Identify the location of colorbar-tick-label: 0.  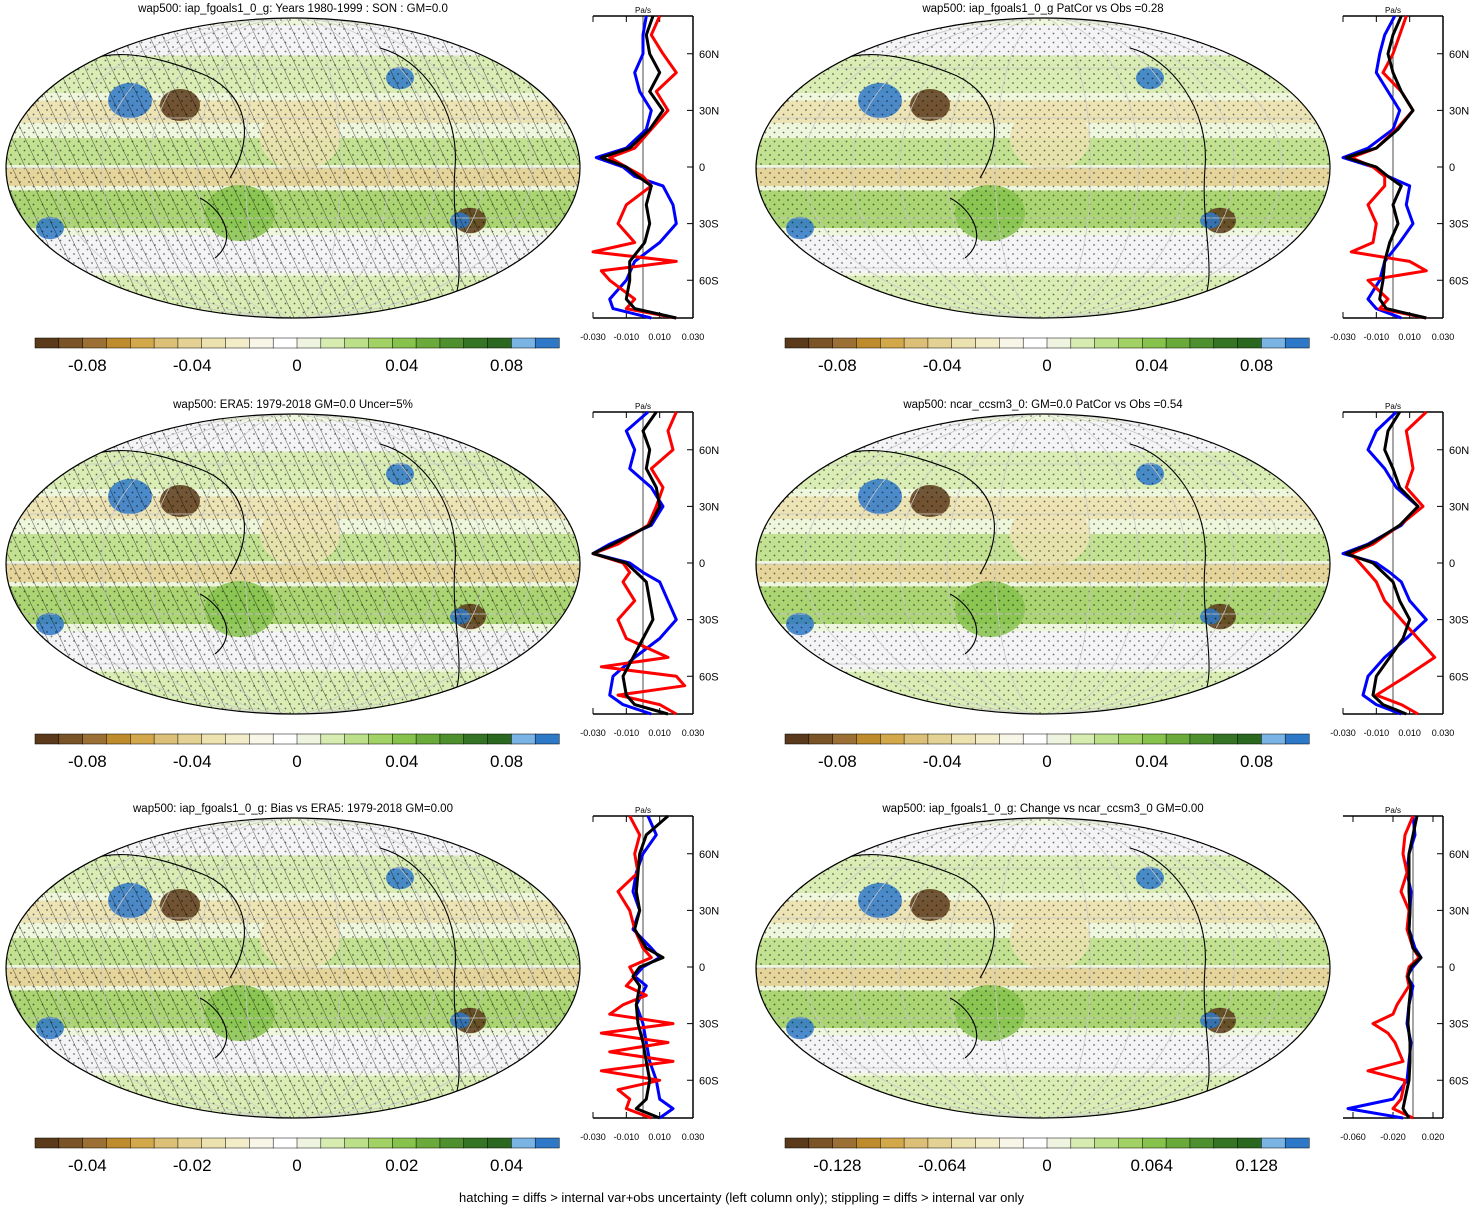
(296, 761).